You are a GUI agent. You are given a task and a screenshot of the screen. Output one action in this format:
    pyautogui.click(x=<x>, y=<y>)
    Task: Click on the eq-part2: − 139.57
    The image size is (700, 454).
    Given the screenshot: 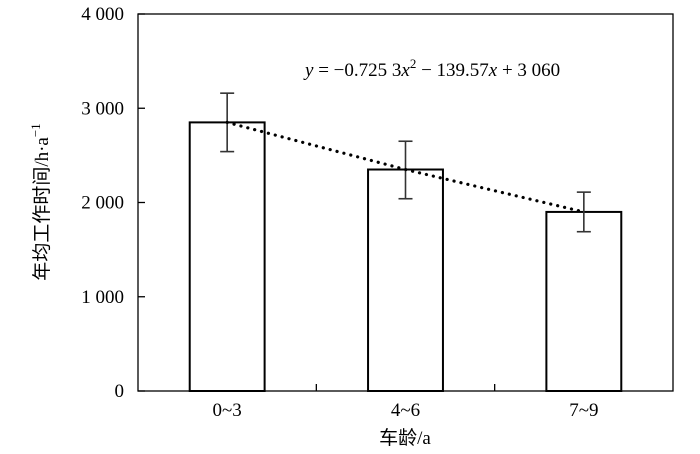 What is the action you would take?
    pyautogui.click(x=452, y=70)
    